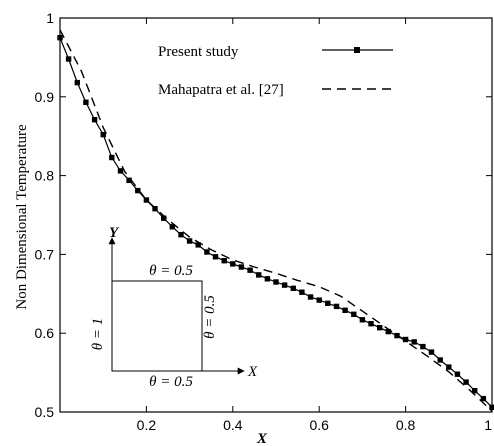 The image size is (494, 446). Describe the element at coordinates (233, 425) in the screenshot. I see `x-tick-label: 0.4` at that location.